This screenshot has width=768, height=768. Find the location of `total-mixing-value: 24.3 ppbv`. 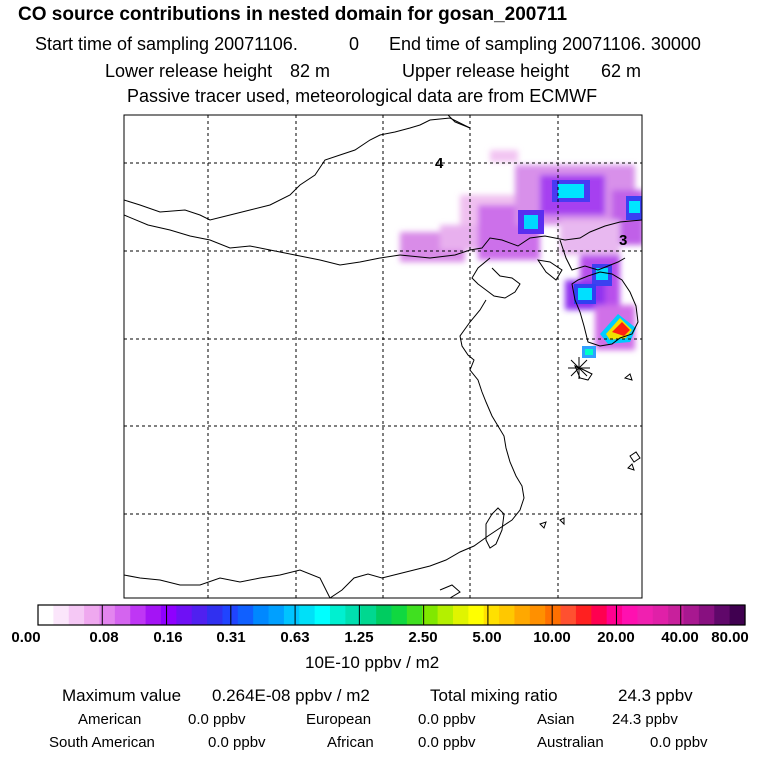

total-mixing-value: 24.3 ppbv is located at coordinates (655, 695).